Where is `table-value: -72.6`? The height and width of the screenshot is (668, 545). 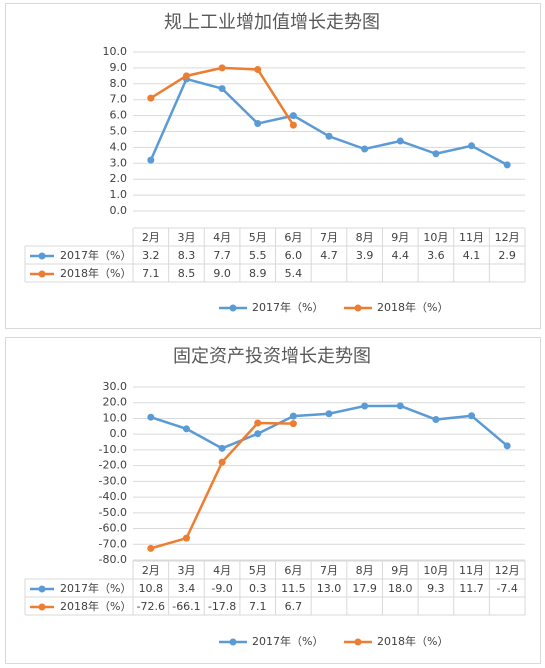 table-value: -72.6 is located at coordinates (151, 606).